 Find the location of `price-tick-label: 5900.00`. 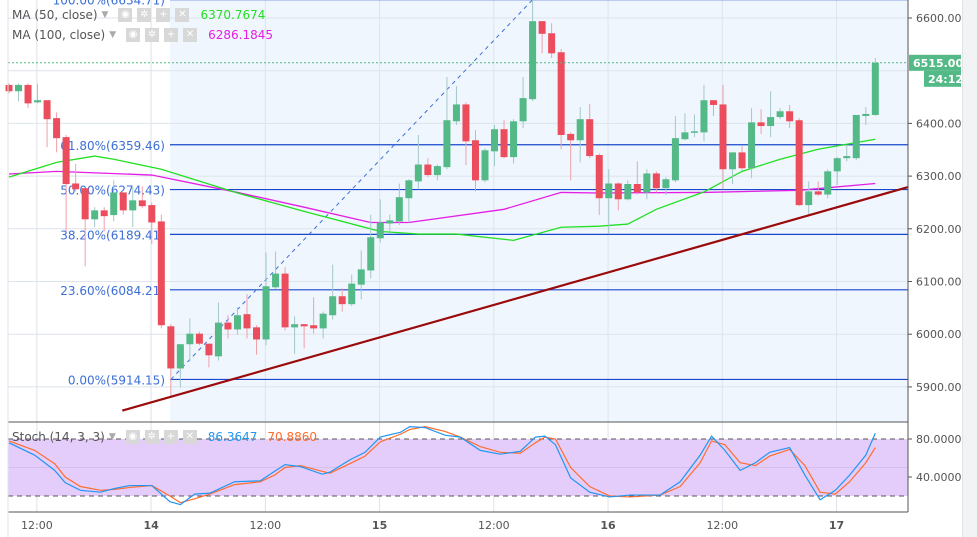

price-tick-label: 5900.00 is located at coordinates (939, 387).